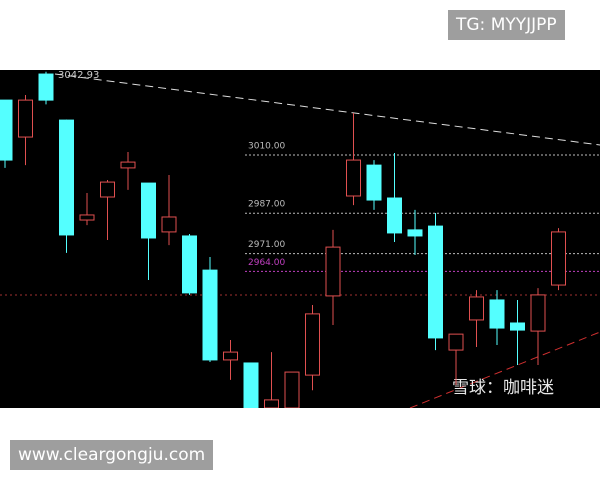 This screenshot has width=600, height=480. I want to click on tg-label: TG: MYYJJPP, so click(506, 25).